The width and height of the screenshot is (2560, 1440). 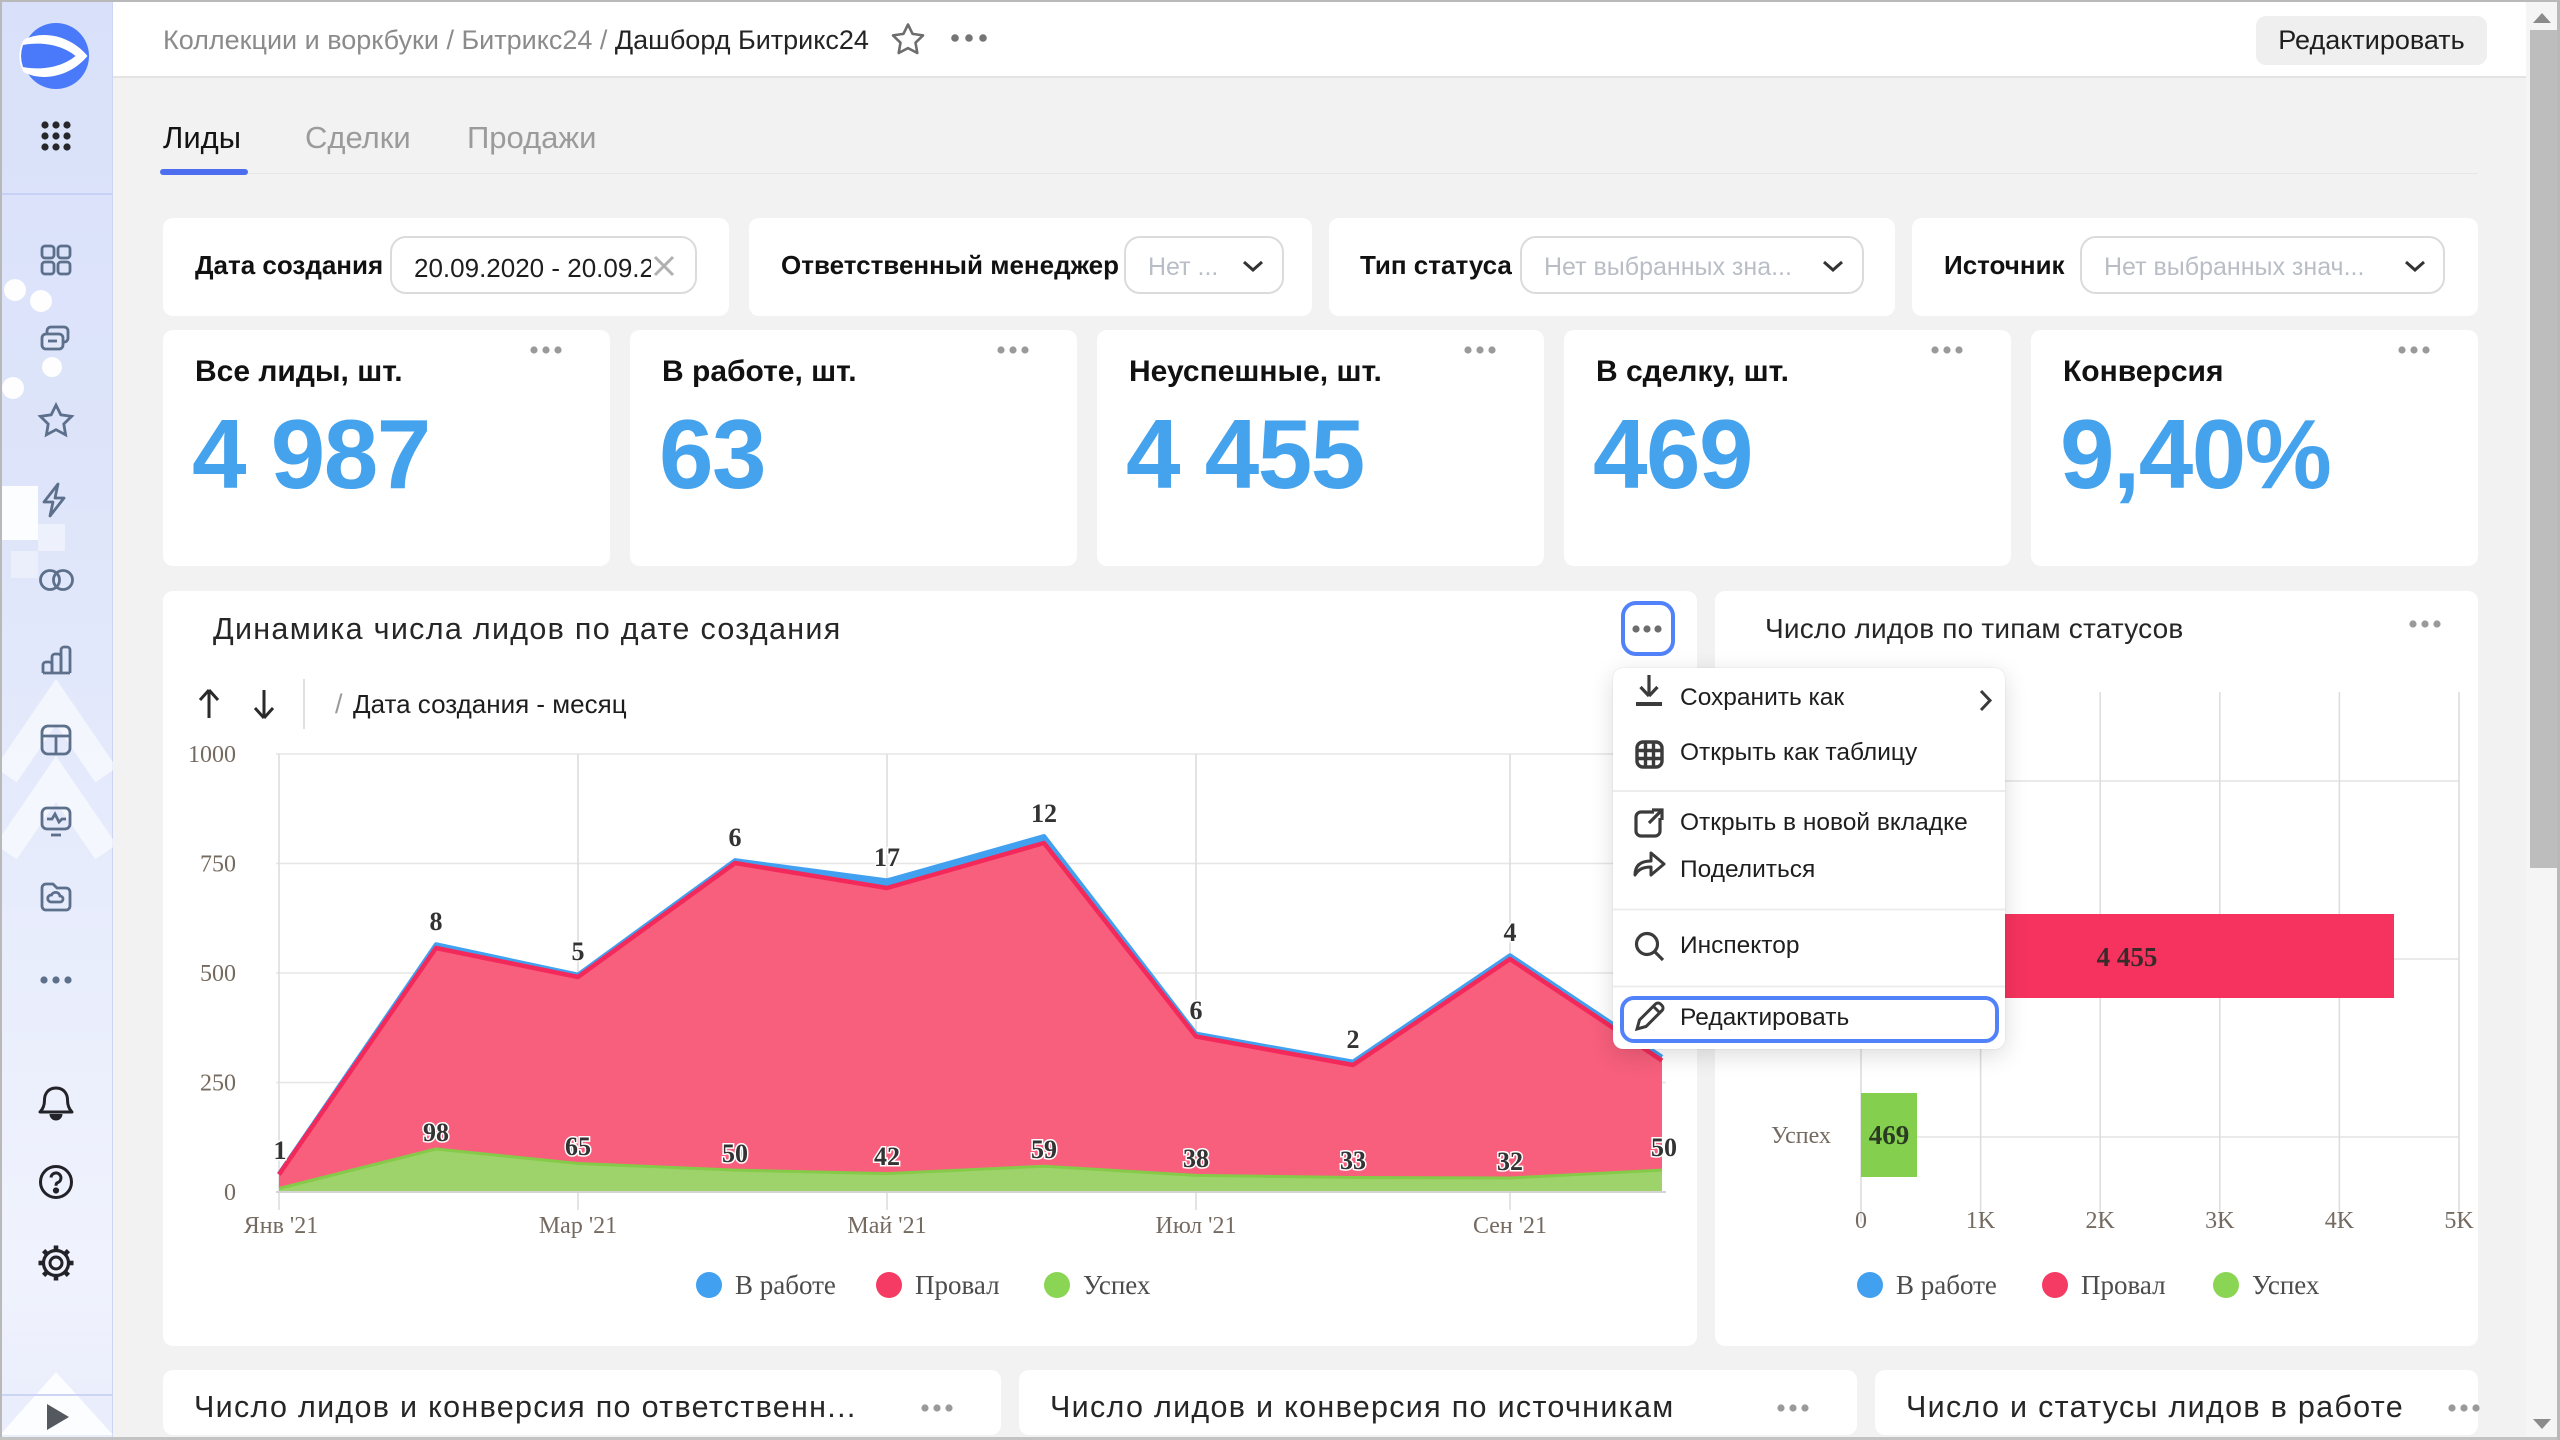 What do you see at coordinates (212, 755) in the screenshot?
I see `svg-text: 1000` at bounding box center [212, 755].